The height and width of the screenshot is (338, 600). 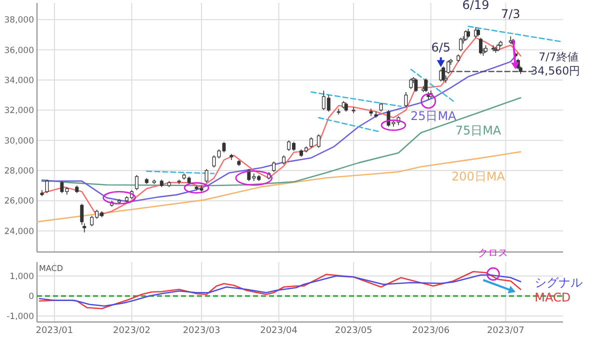 What do you see at coordinates (131, 331) in the screenshot?
I see `x-tick-label: 2023/02` at bounding box center [131, 331].